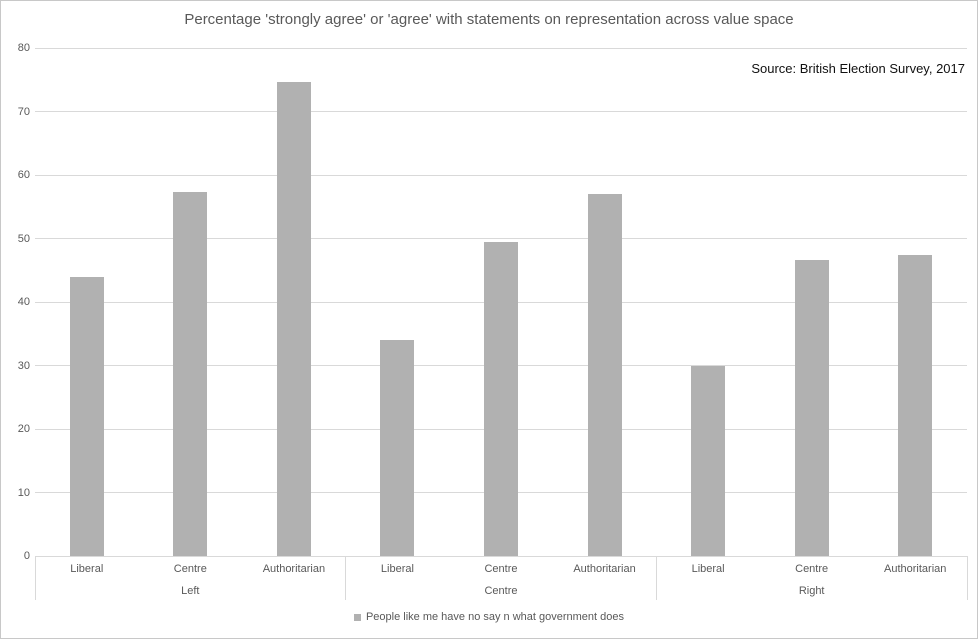  Describe the element at coordinates (23, 302) in the screenshot. I see `y-axis-tick-label: 40` at that location.